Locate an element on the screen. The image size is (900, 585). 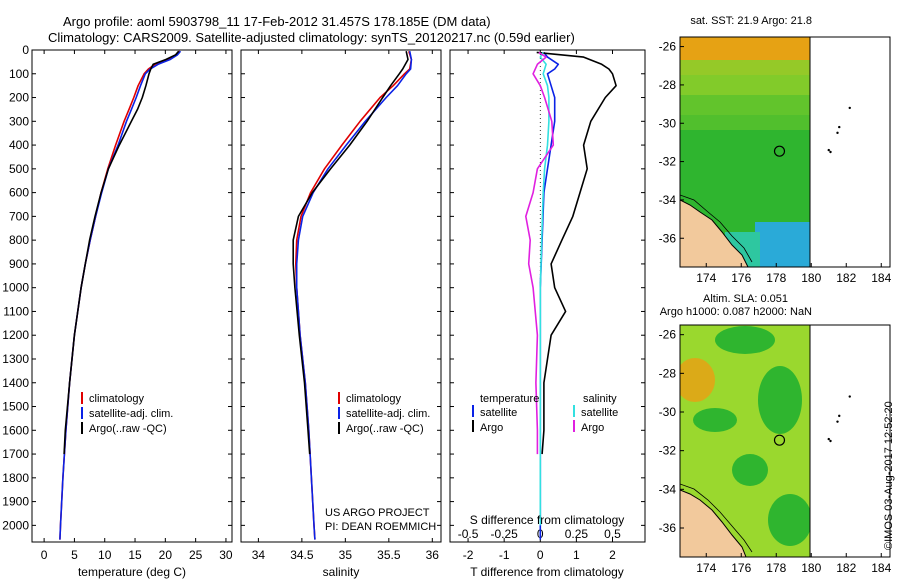
s-tick-label: -0.25 is located at coordinates (504, 534).